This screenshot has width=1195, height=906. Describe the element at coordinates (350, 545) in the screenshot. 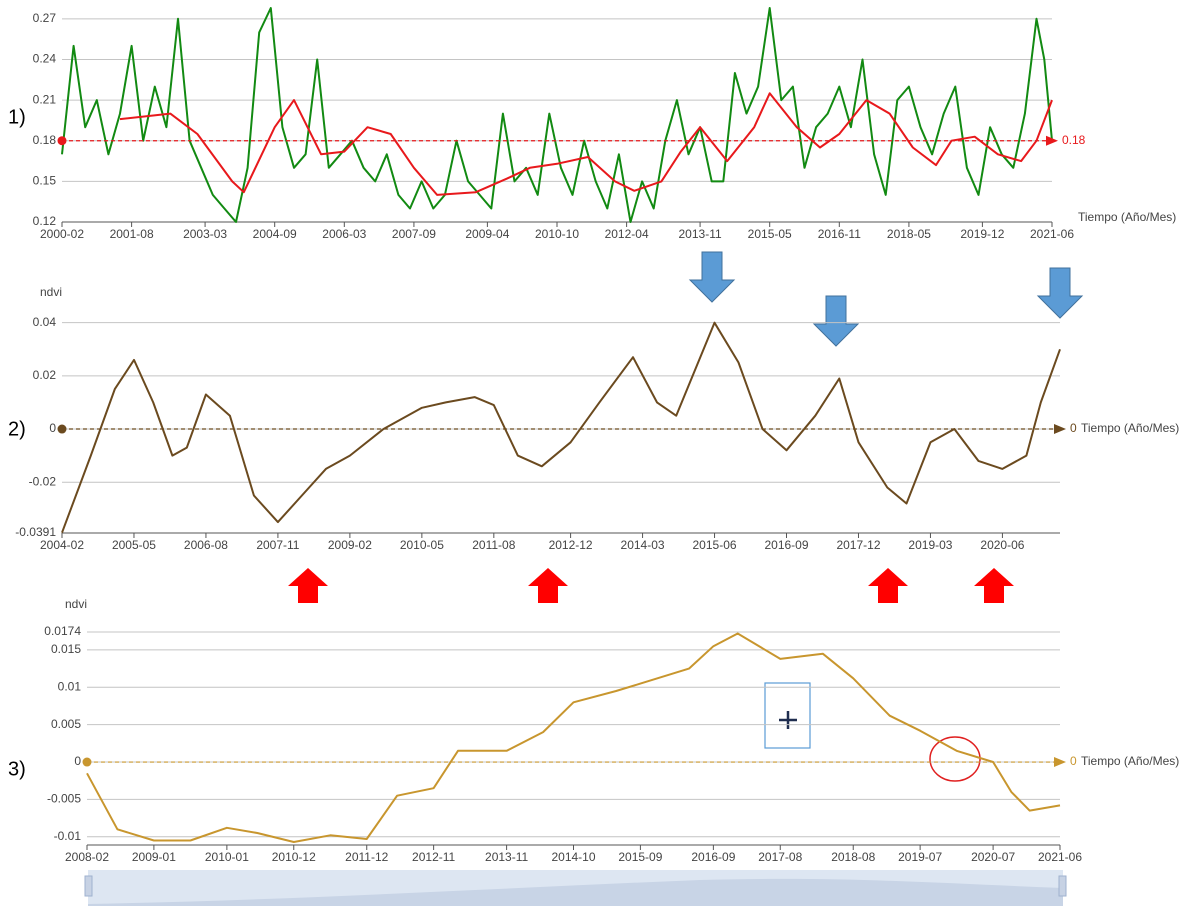

I see `x-tick-label: 2009-02` at that location.